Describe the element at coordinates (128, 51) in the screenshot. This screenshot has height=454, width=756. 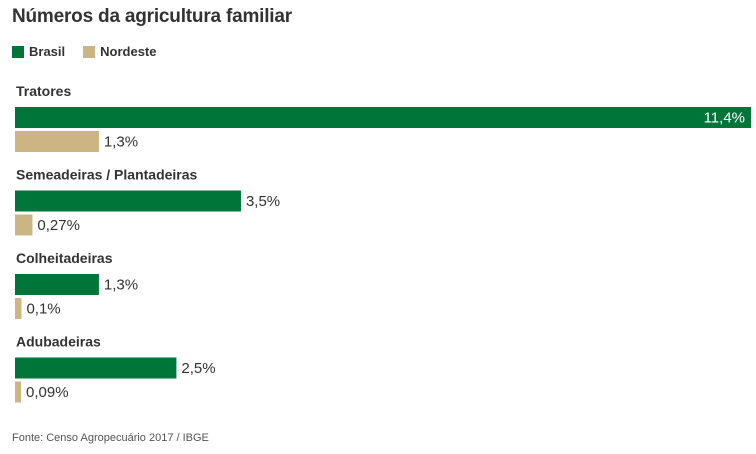
I see `legend-label-nordeste: Nordeste` at that location.